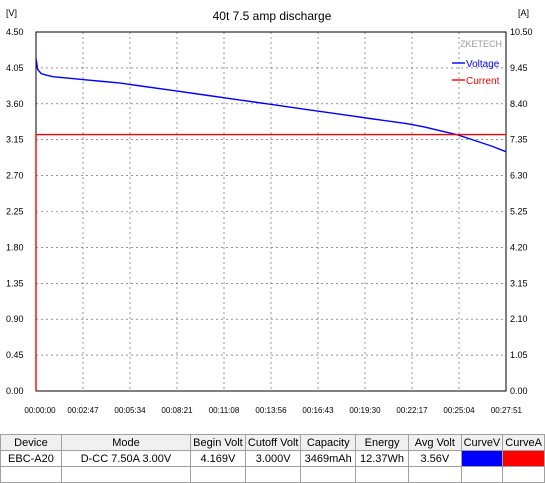 Image resolution: width=545 pixels, height=483 pixels. What do you see at coordinates (15, 283) in the screenshot?
I see `y-left-tick-label: 1.35` at bounding box center [15, 283].